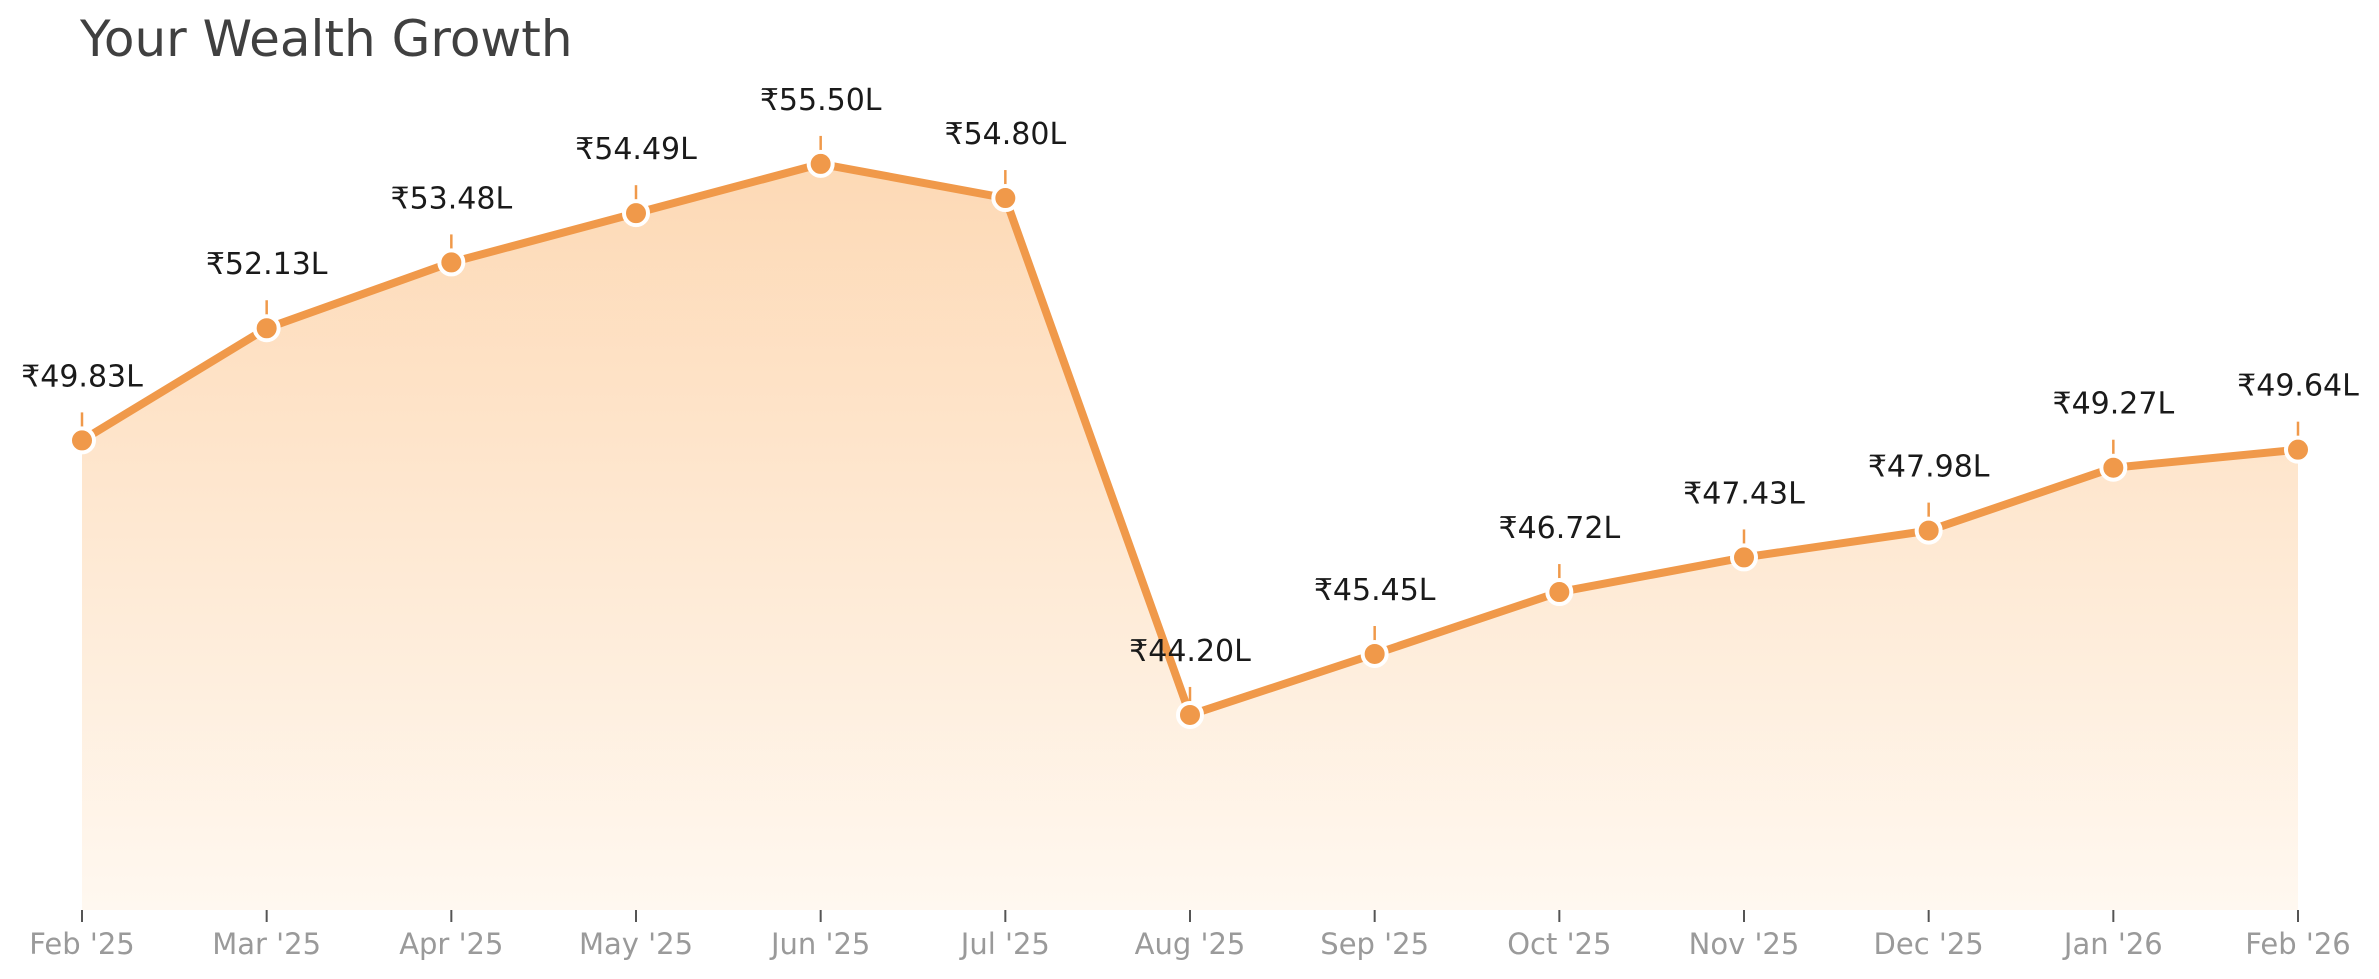 The height and width of the screenshot is (979, 2379). Describe the element at coordinates (636, 944) in the screenshot. I see `x-tick-label: May '25` at that location.